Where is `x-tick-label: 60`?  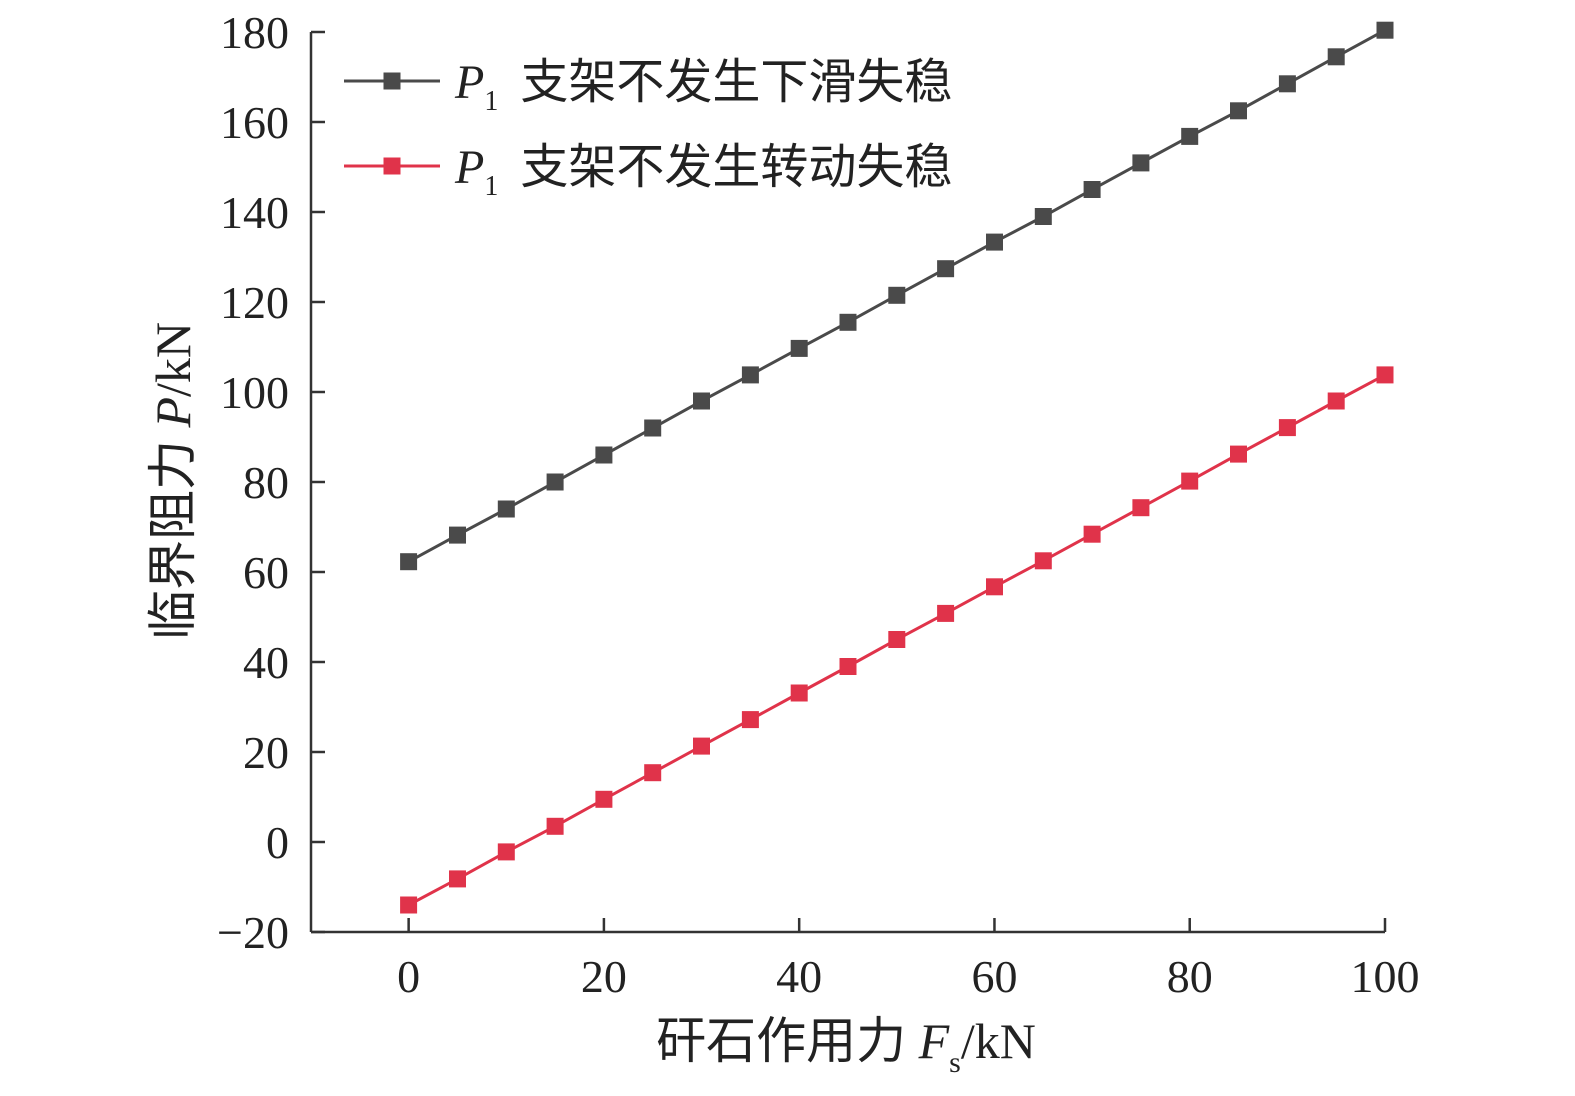
x-tick-label: 60 is located at coordinates (994, 976).